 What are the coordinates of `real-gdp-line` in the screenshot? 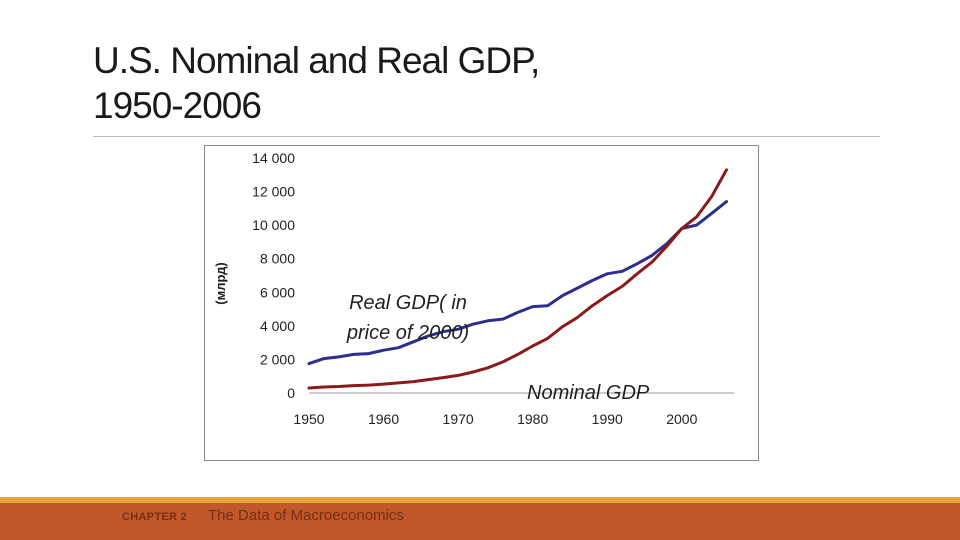 It's located at (517, 283).